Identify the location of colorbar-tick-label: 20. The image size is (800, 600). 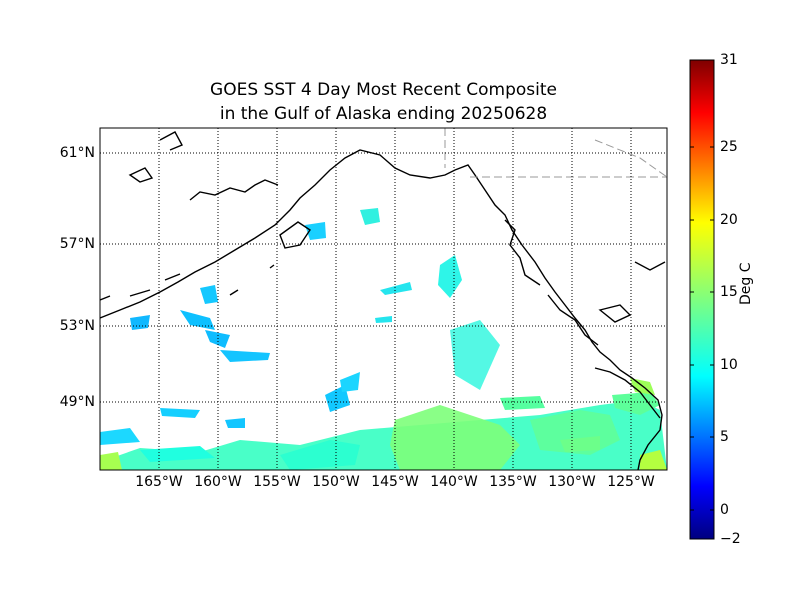
(729, 220).